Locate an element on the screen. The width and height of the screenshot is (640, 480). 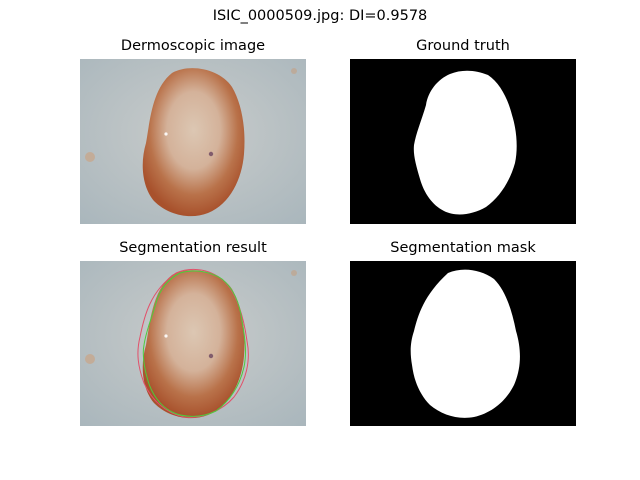
dermoscopic-image-canvas is located at coordinates (193, 141).